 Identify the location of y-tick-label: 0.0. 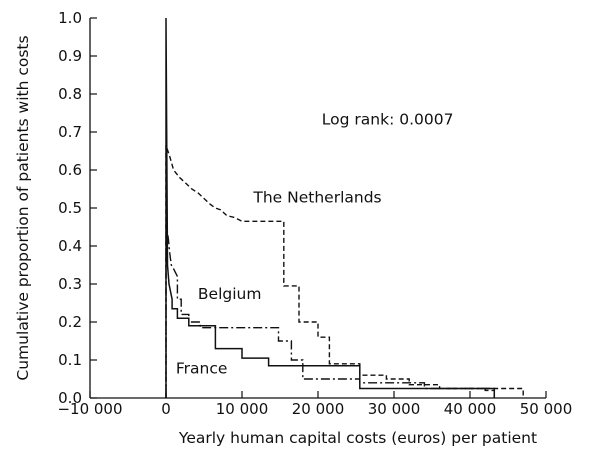
(70, 398).